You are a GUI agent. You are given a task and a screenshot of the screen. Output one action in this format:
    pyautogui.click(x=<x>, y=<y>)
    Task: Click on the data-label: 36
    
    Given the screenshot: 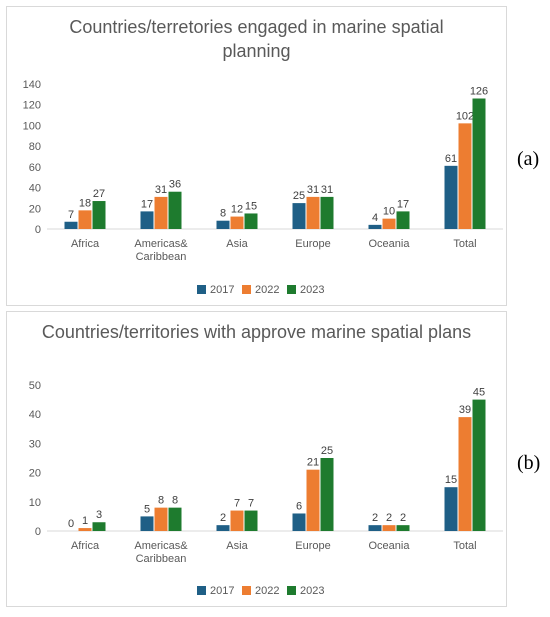 What is the action you would take?
    pyautogui.click(x=175, y=185)
    